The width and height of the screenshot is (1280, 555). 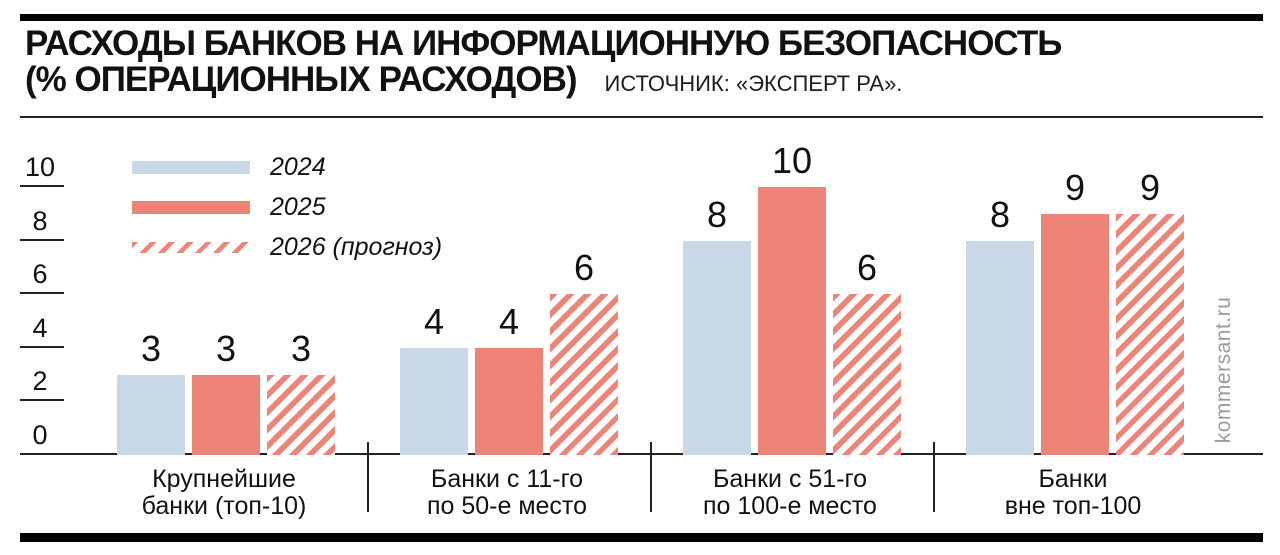 I want to click on legend-item-2024: 2024, so click(x=287, y=167).